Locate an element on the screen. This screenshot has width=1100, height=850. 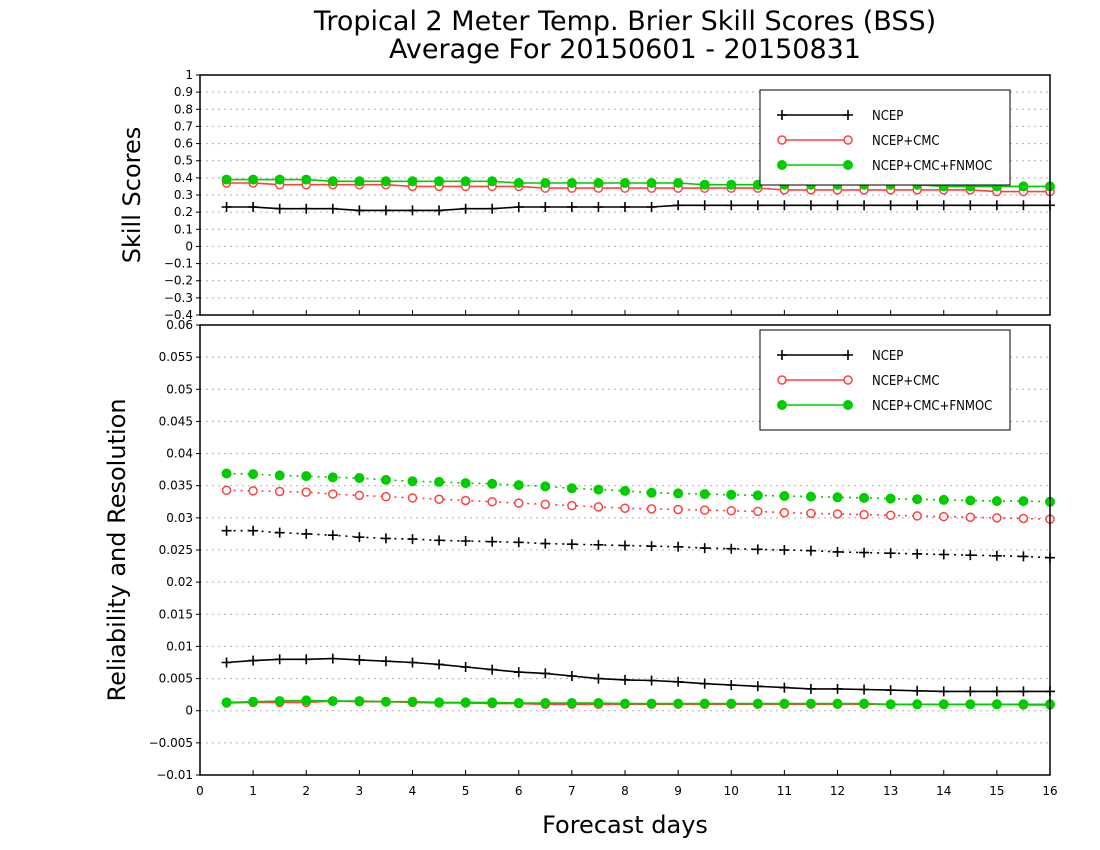
x-tick-label: 11 is located at coordinates (784, 791).